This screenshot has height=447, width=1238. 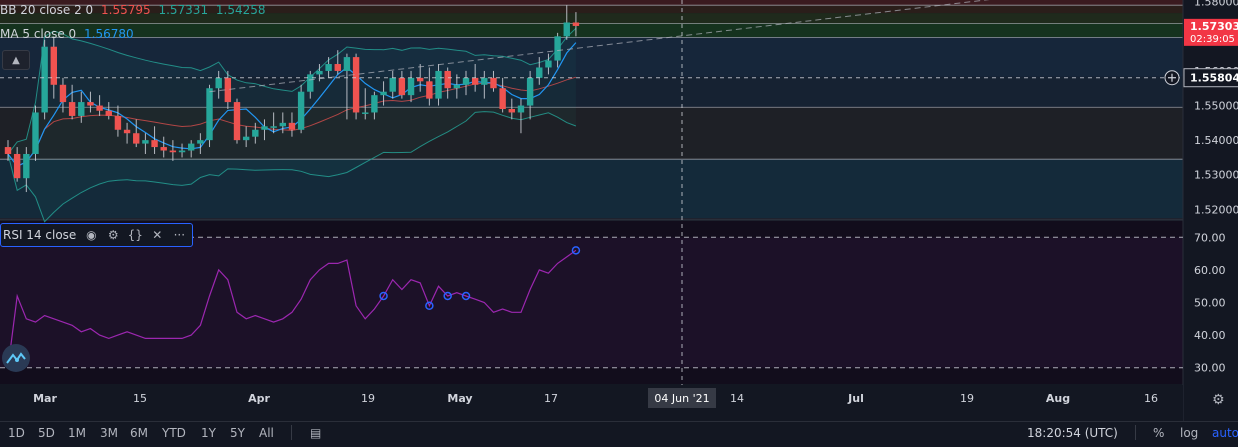 What do you see at coordinates (1072, 433) in the screenshot?
I see `utc-clock: 18:20:54 (UTC)` at bounding box center [1072, 433].